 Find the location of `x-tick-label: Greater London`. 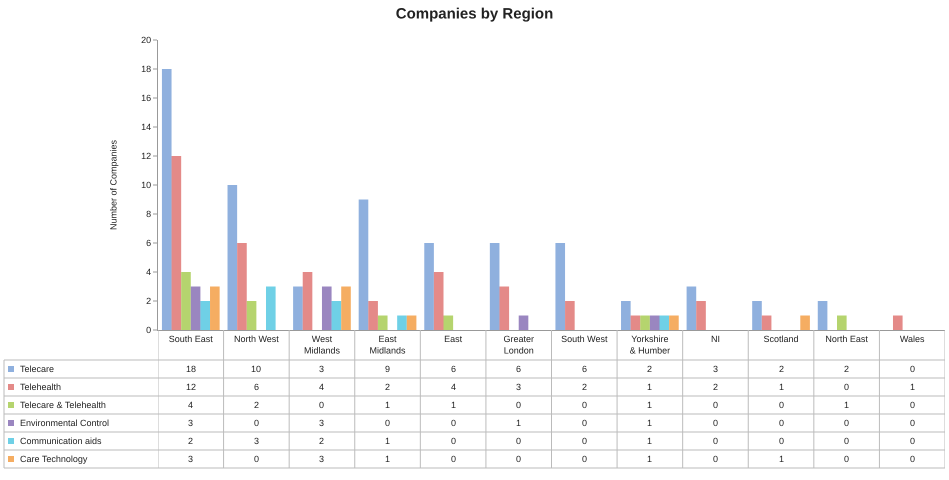

x-tick-label: Greater London is located at coordinates (518, 345).